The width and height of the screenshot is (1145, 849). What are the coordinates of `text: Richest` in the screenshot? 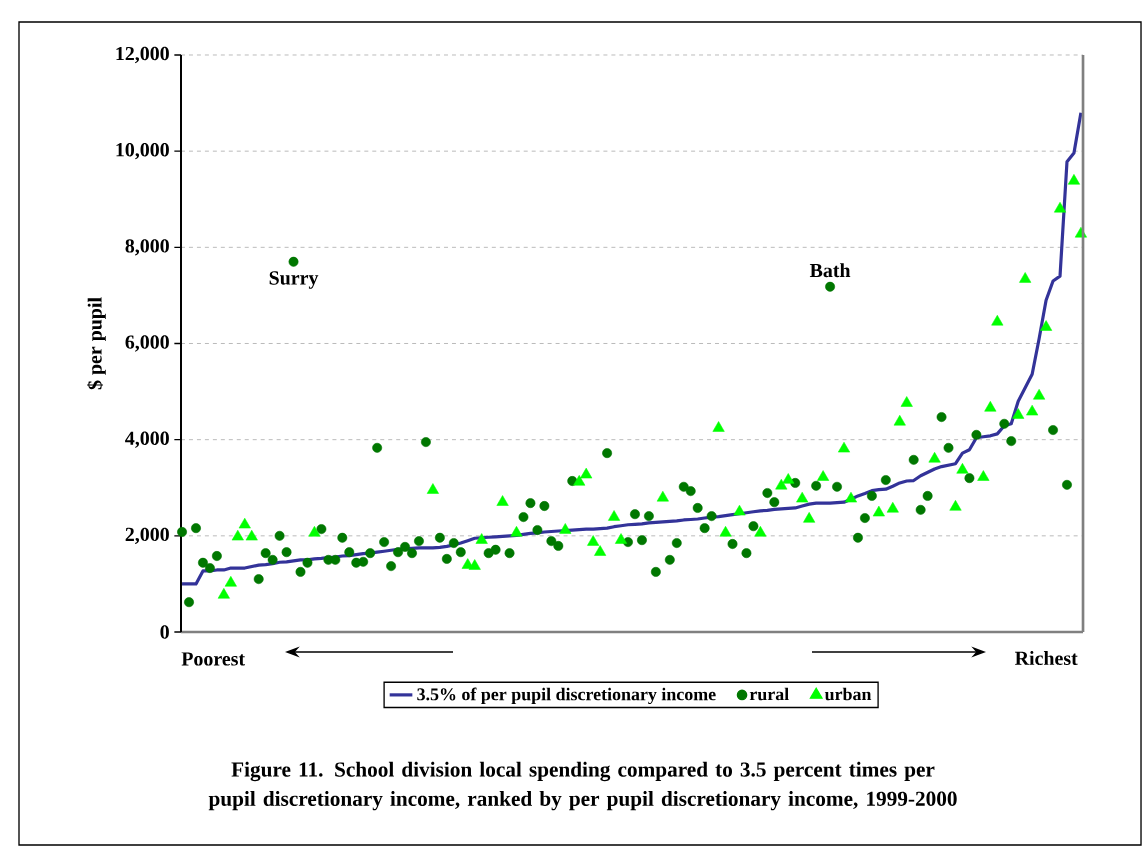 It's located at (1046, 658).